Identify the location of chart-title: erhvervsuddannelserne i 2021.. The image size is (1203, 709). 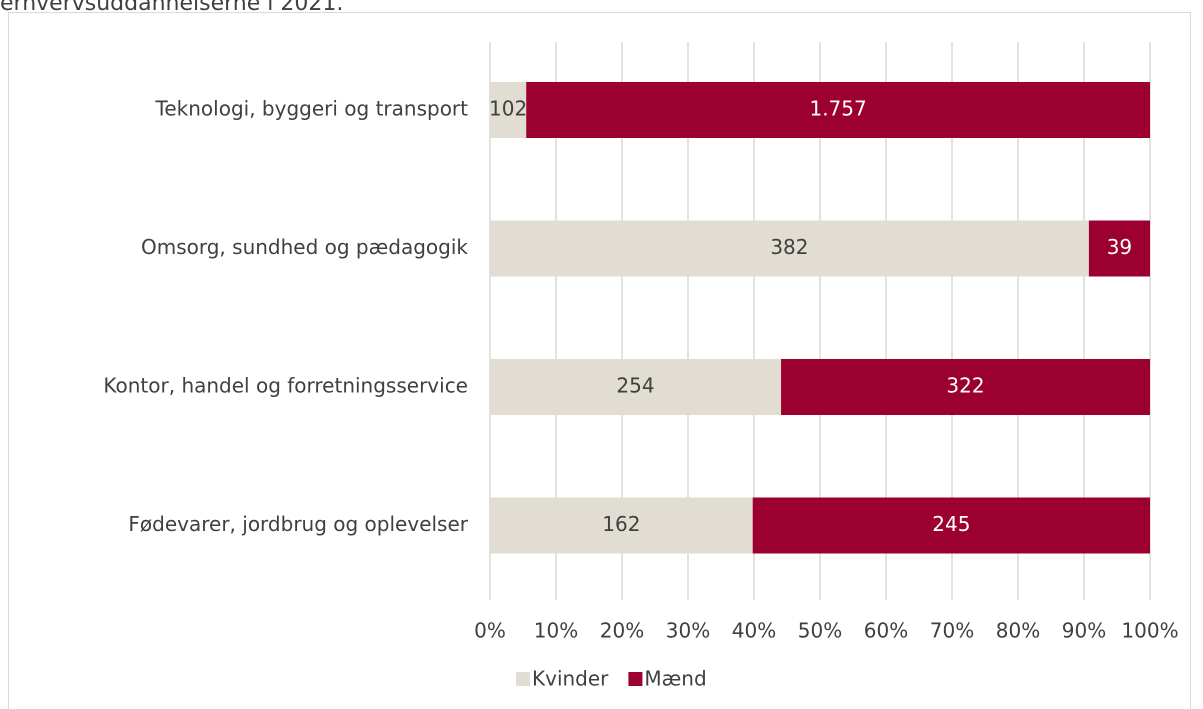
(171, 8).